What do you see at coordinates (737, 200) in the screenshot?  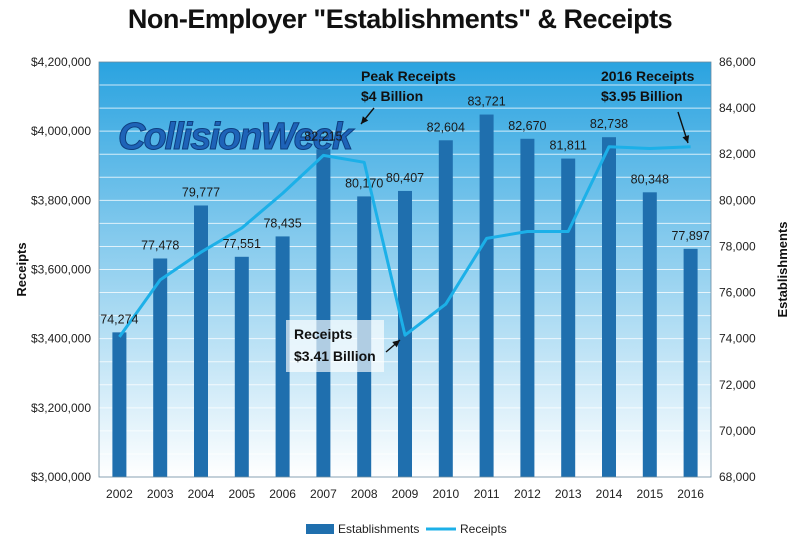 I see `y-tick-right: 80,000` at bounding box center [737, 200].